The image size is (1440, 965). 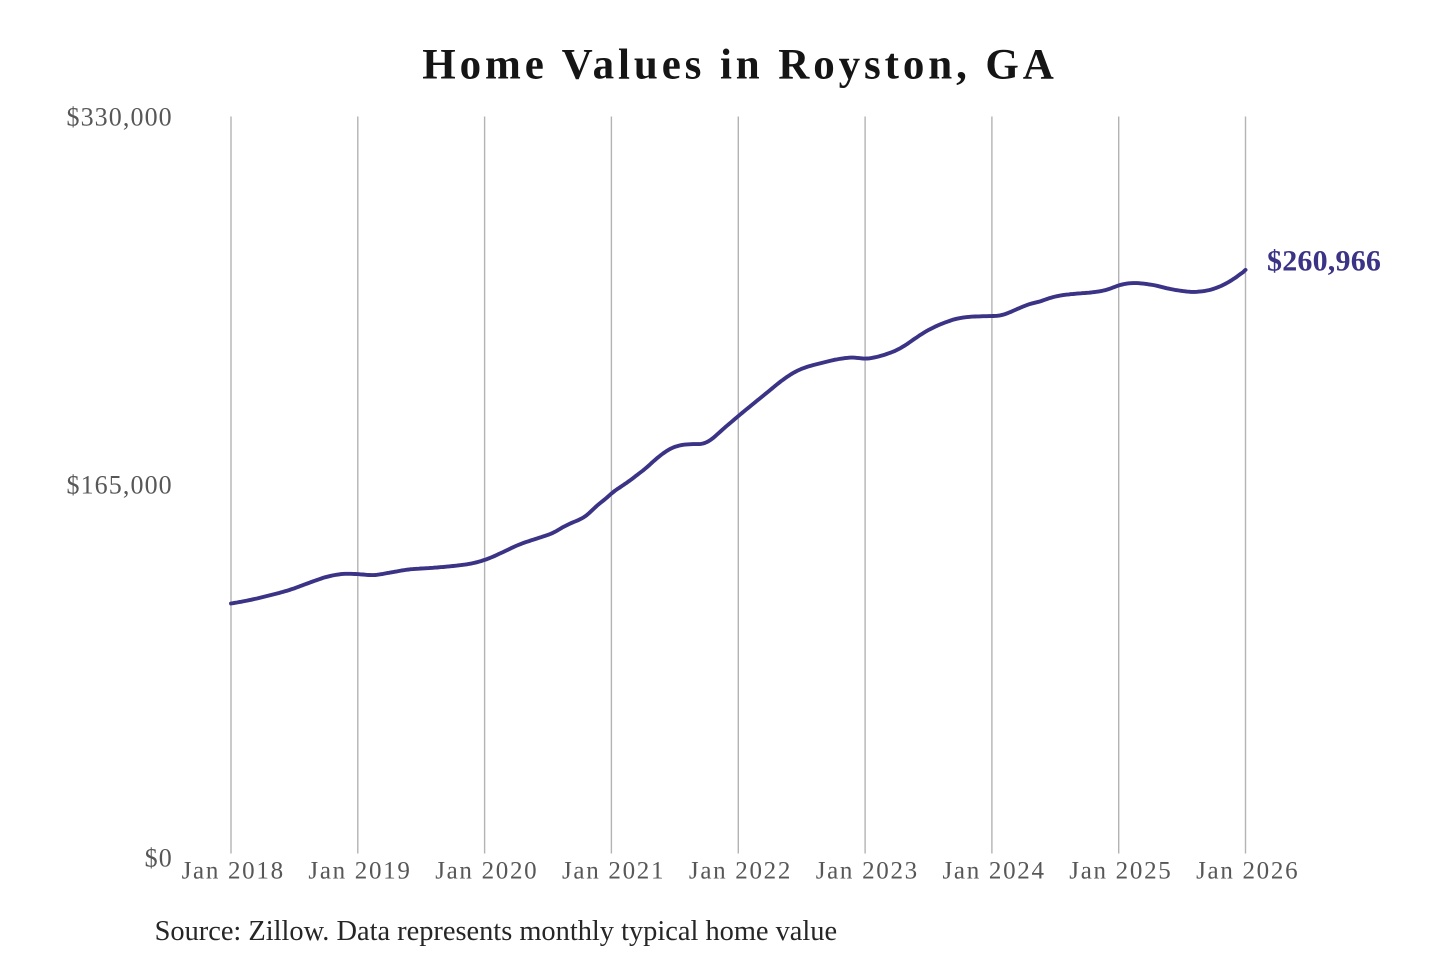 I want to click on svg-text: Jan 2023, so click(x=867, y=871).